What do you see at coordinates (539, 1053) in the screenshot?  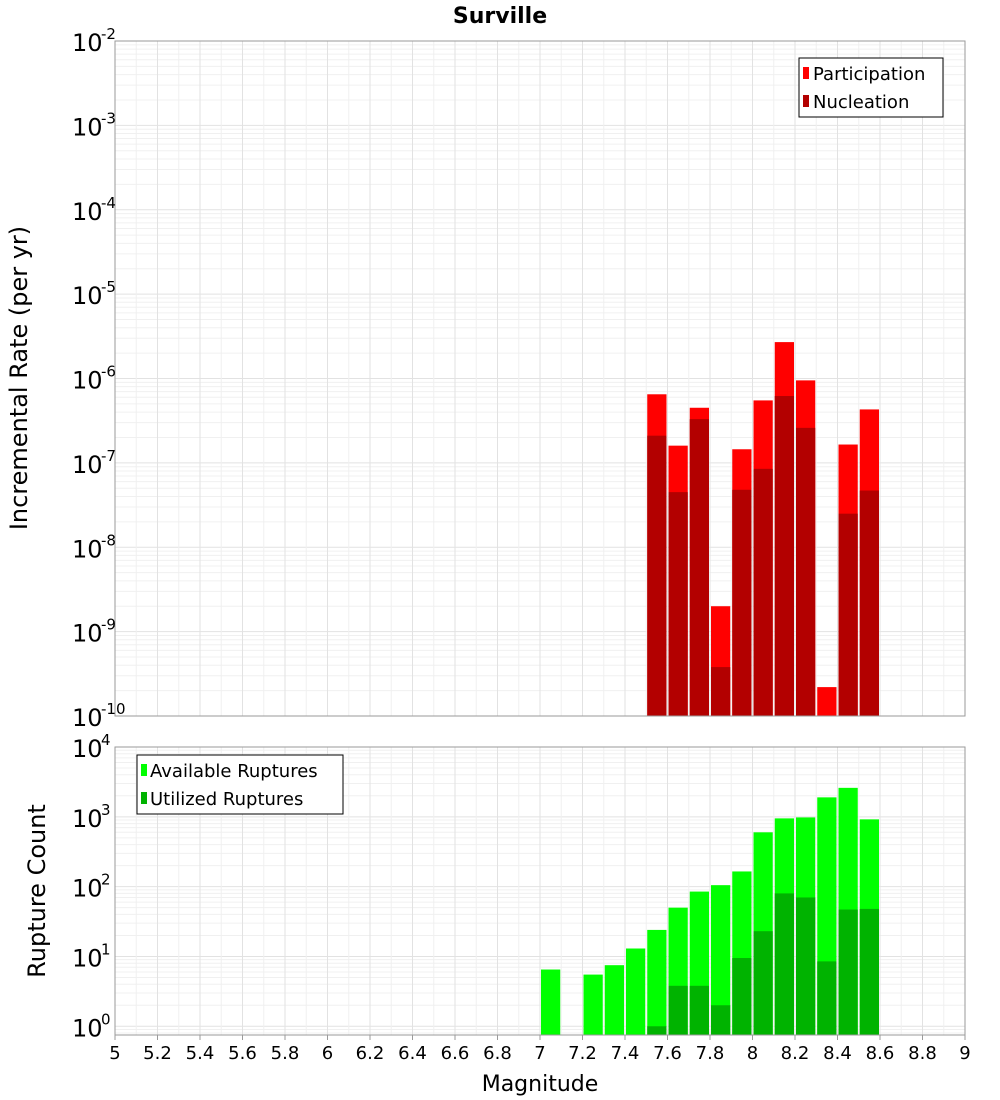 I see `x-tick-label: 7` at bounding box center [539, 1053].